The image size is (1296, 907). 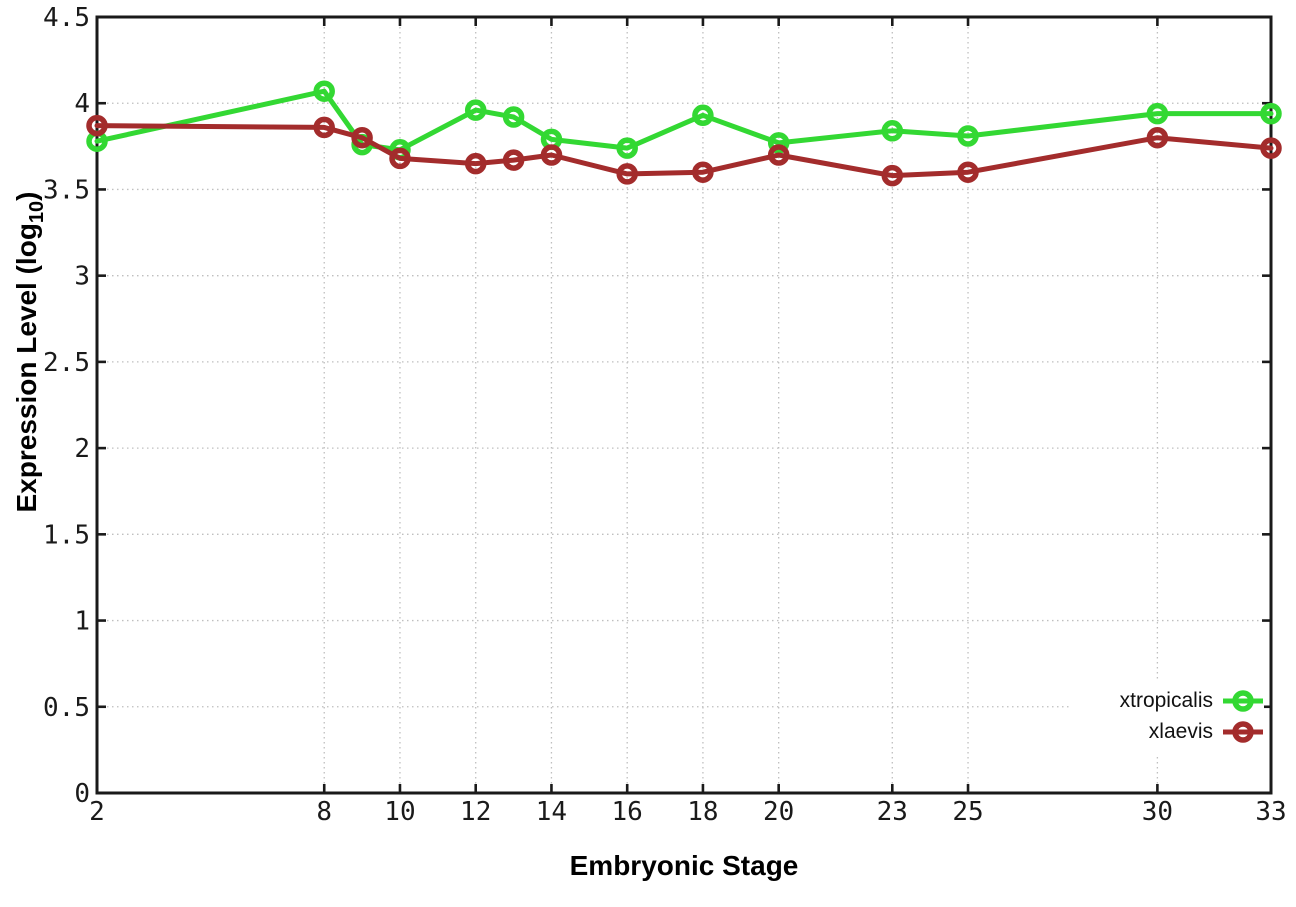 What do you see at coordinates (1270, 812) in the screenshot?
I see `x-tick-label: 33` at bounding box center [1270, 812].